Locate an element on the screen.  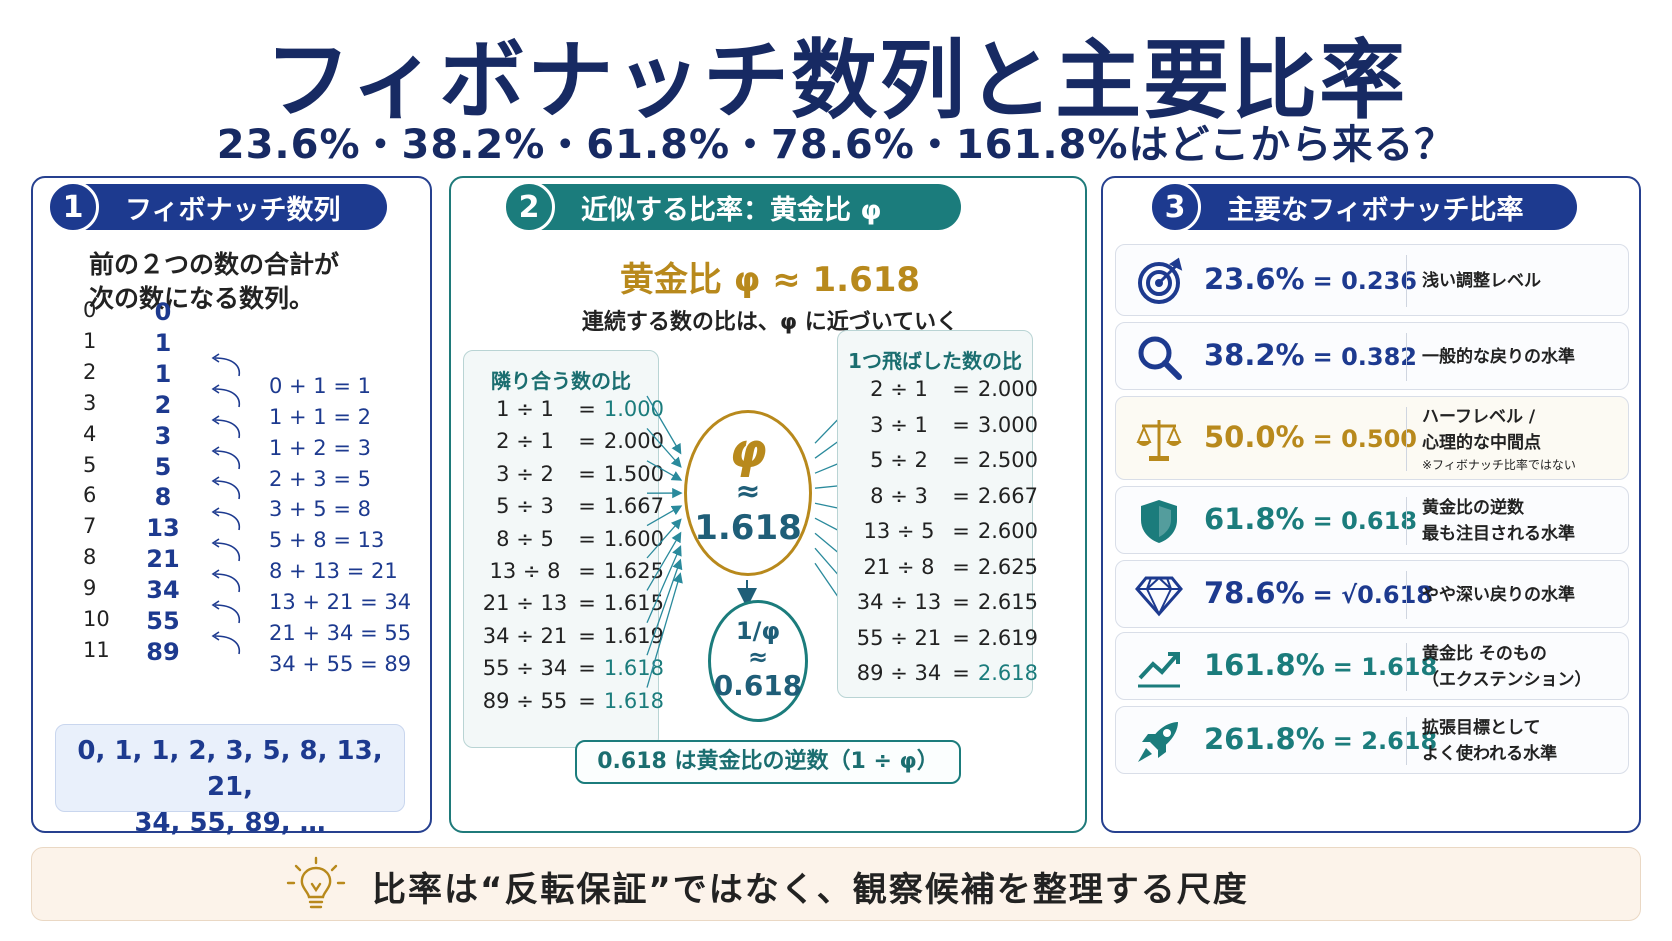
ratio-description-line1: やや深い戻りの水準 is located at coordinates (1498, 595).